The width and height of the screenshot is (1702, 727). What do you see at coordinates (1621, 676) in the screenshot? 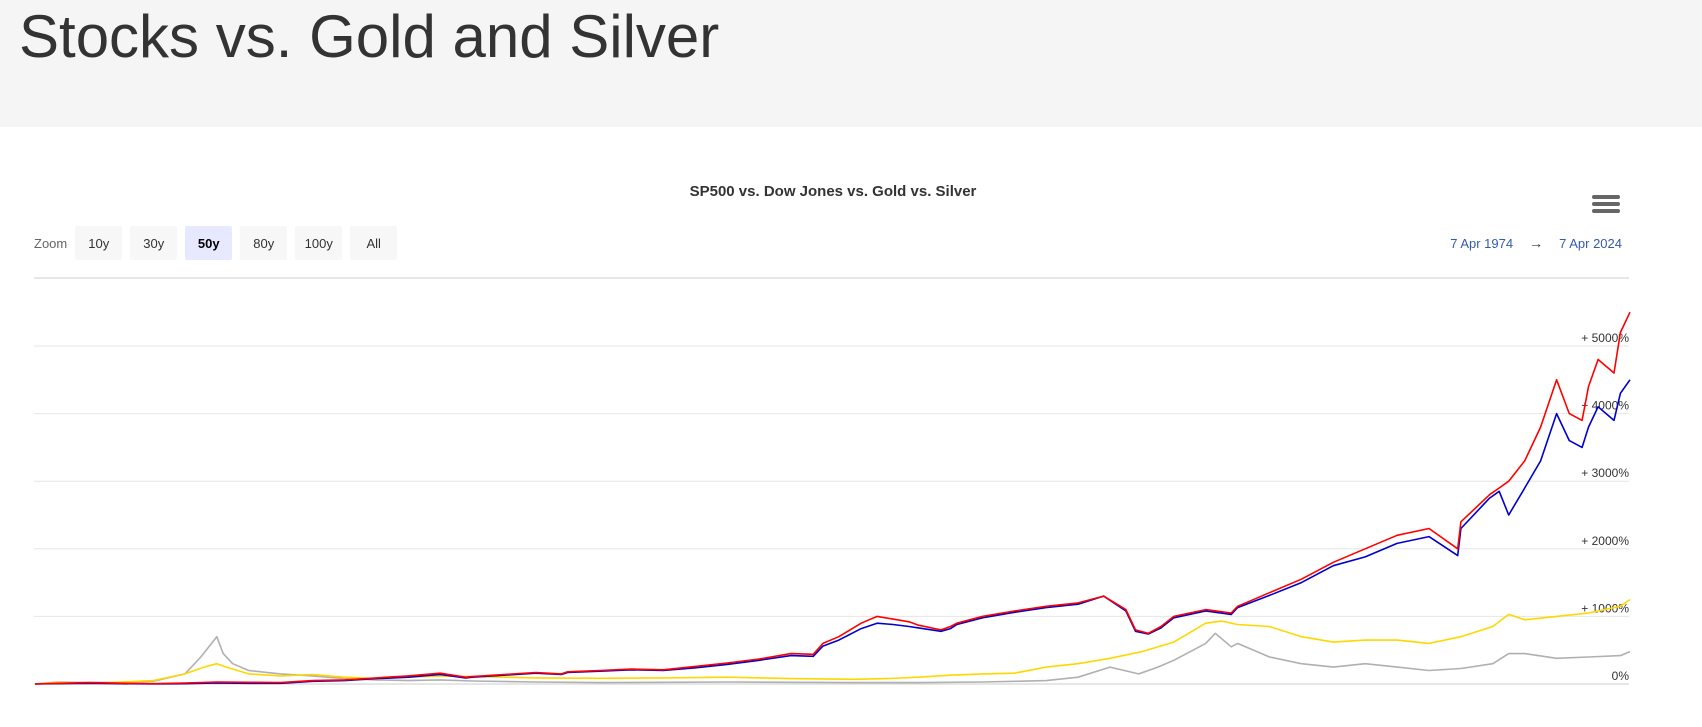
I see `y-tick-label: 0%` at bounding box center [1621, 676].